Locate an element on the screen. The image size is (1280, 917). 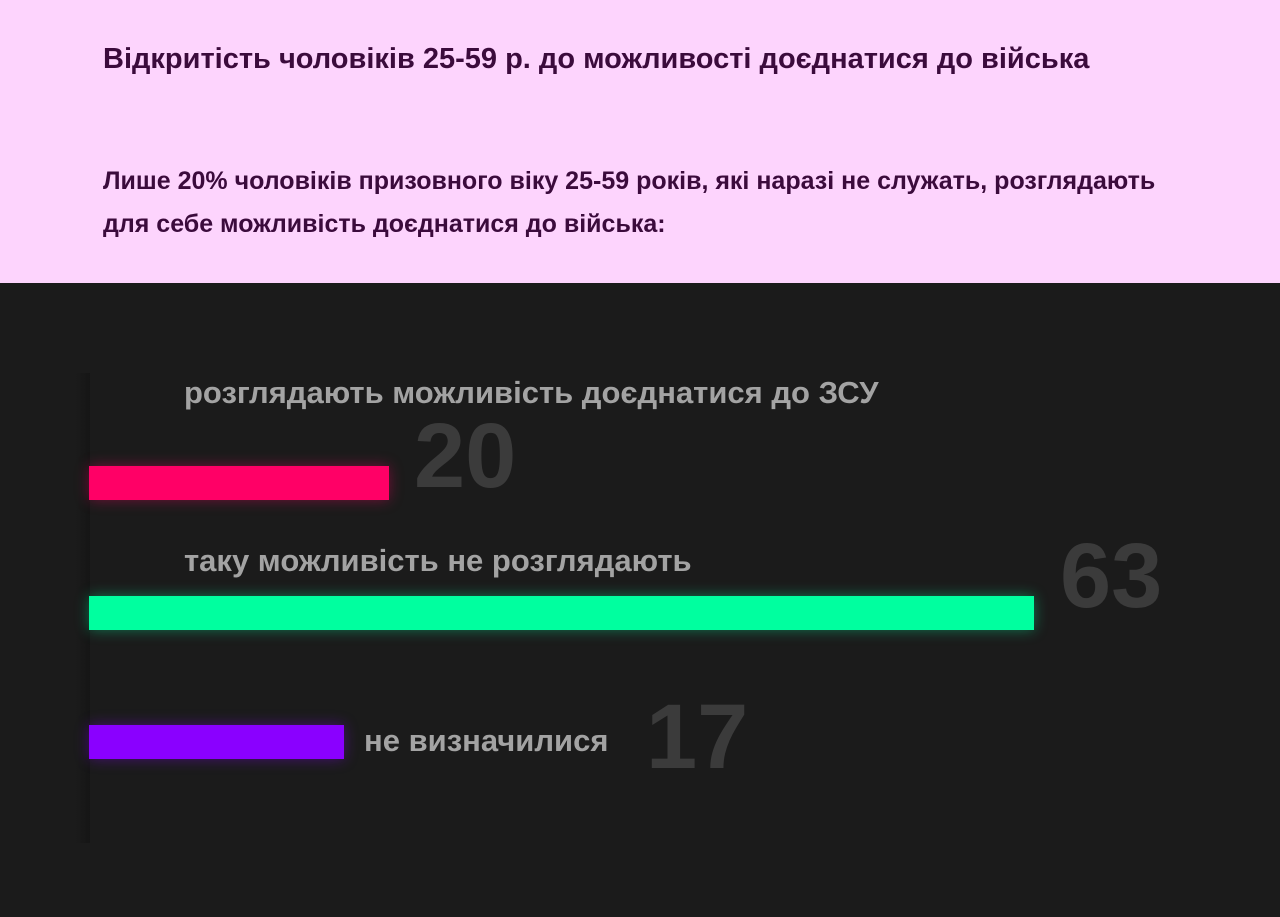
value-label-1: 63 is located at coordinates (1111, 576).